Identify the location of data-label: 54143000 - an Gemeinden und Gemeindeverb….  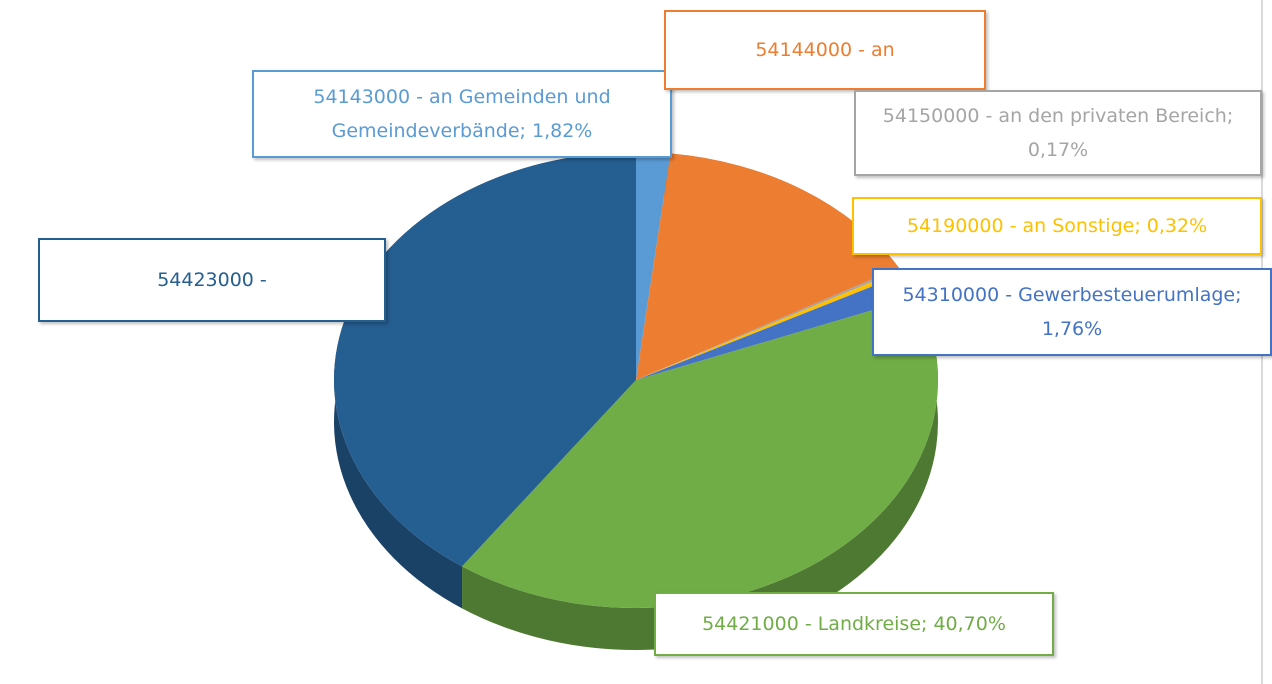
(462, 114).